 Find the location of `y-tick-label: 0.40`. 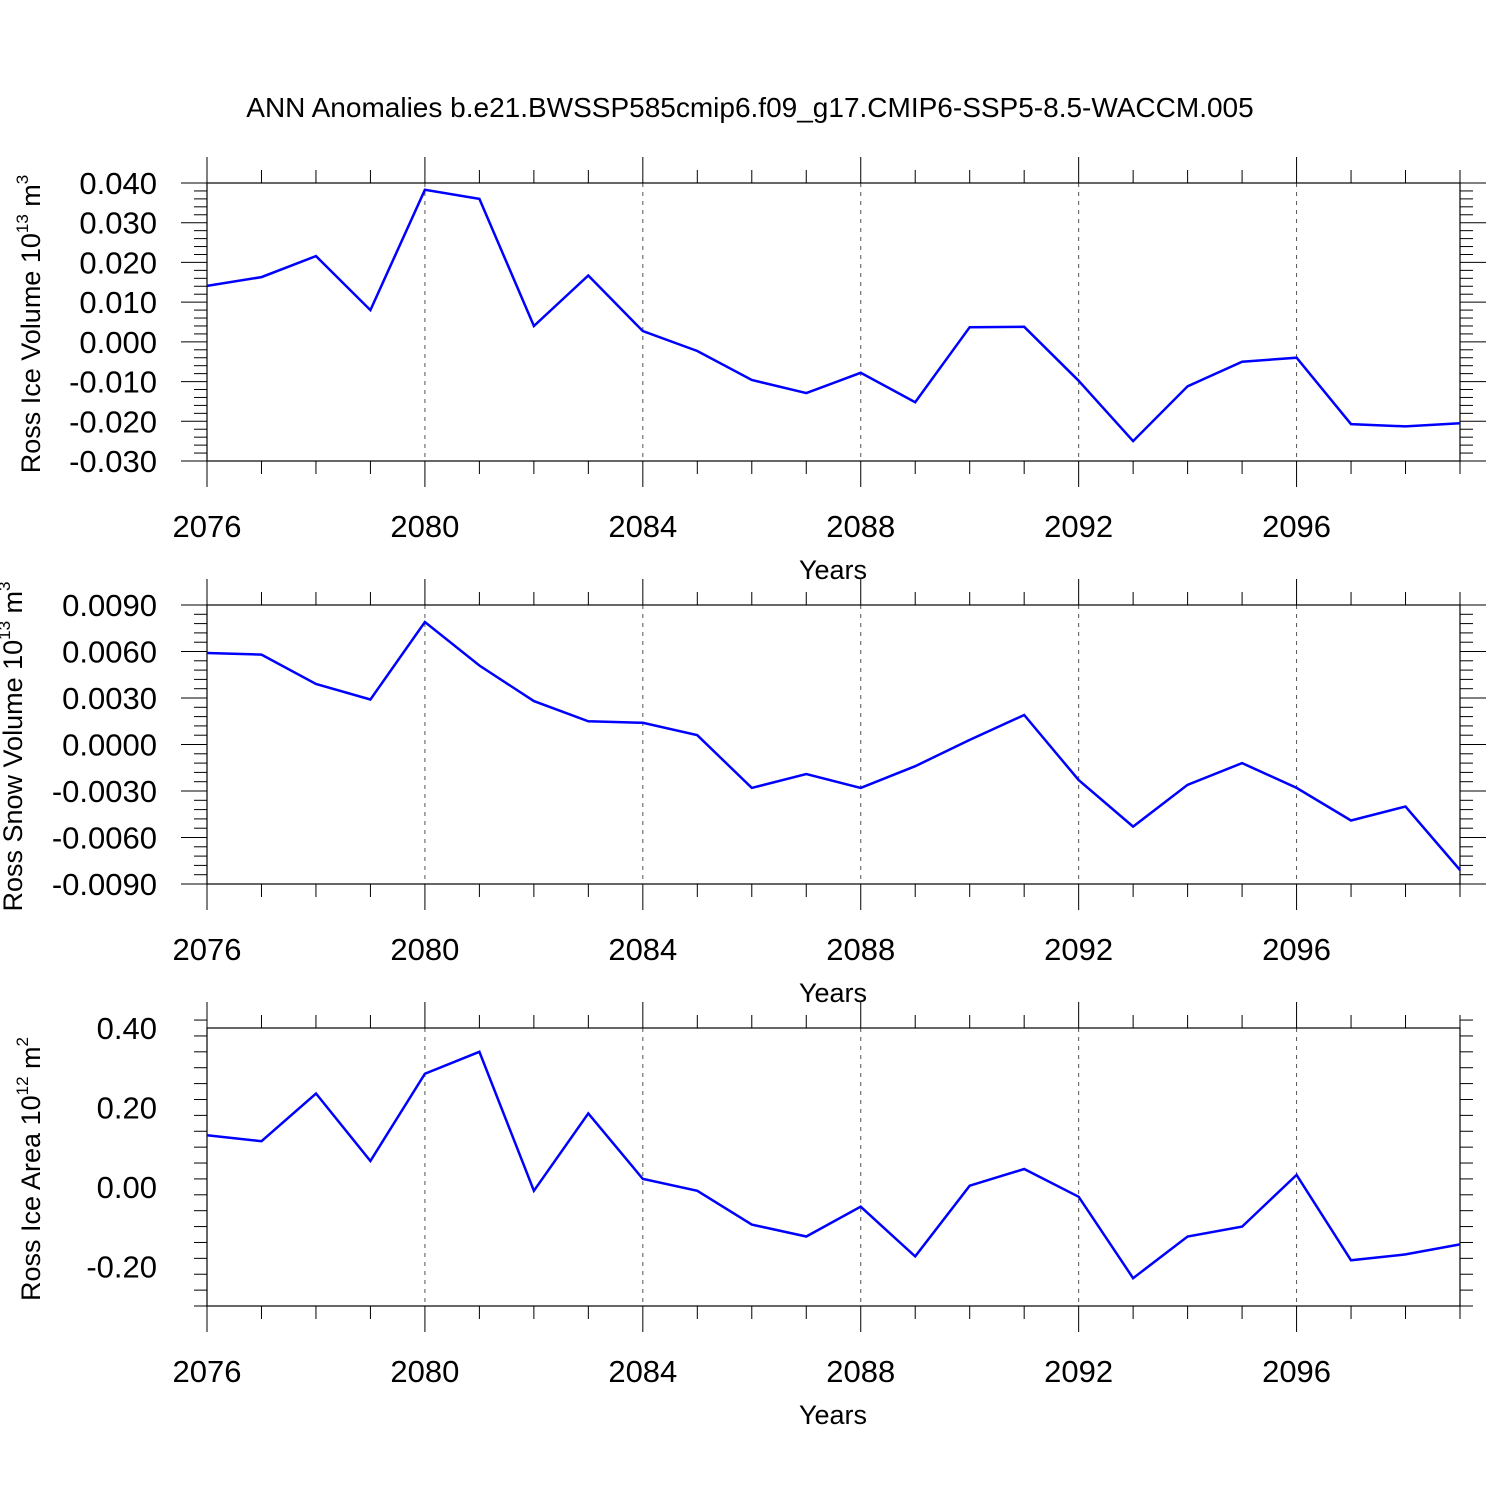

y-tick-label: 0.40 is located at coordinates (127, 1028).